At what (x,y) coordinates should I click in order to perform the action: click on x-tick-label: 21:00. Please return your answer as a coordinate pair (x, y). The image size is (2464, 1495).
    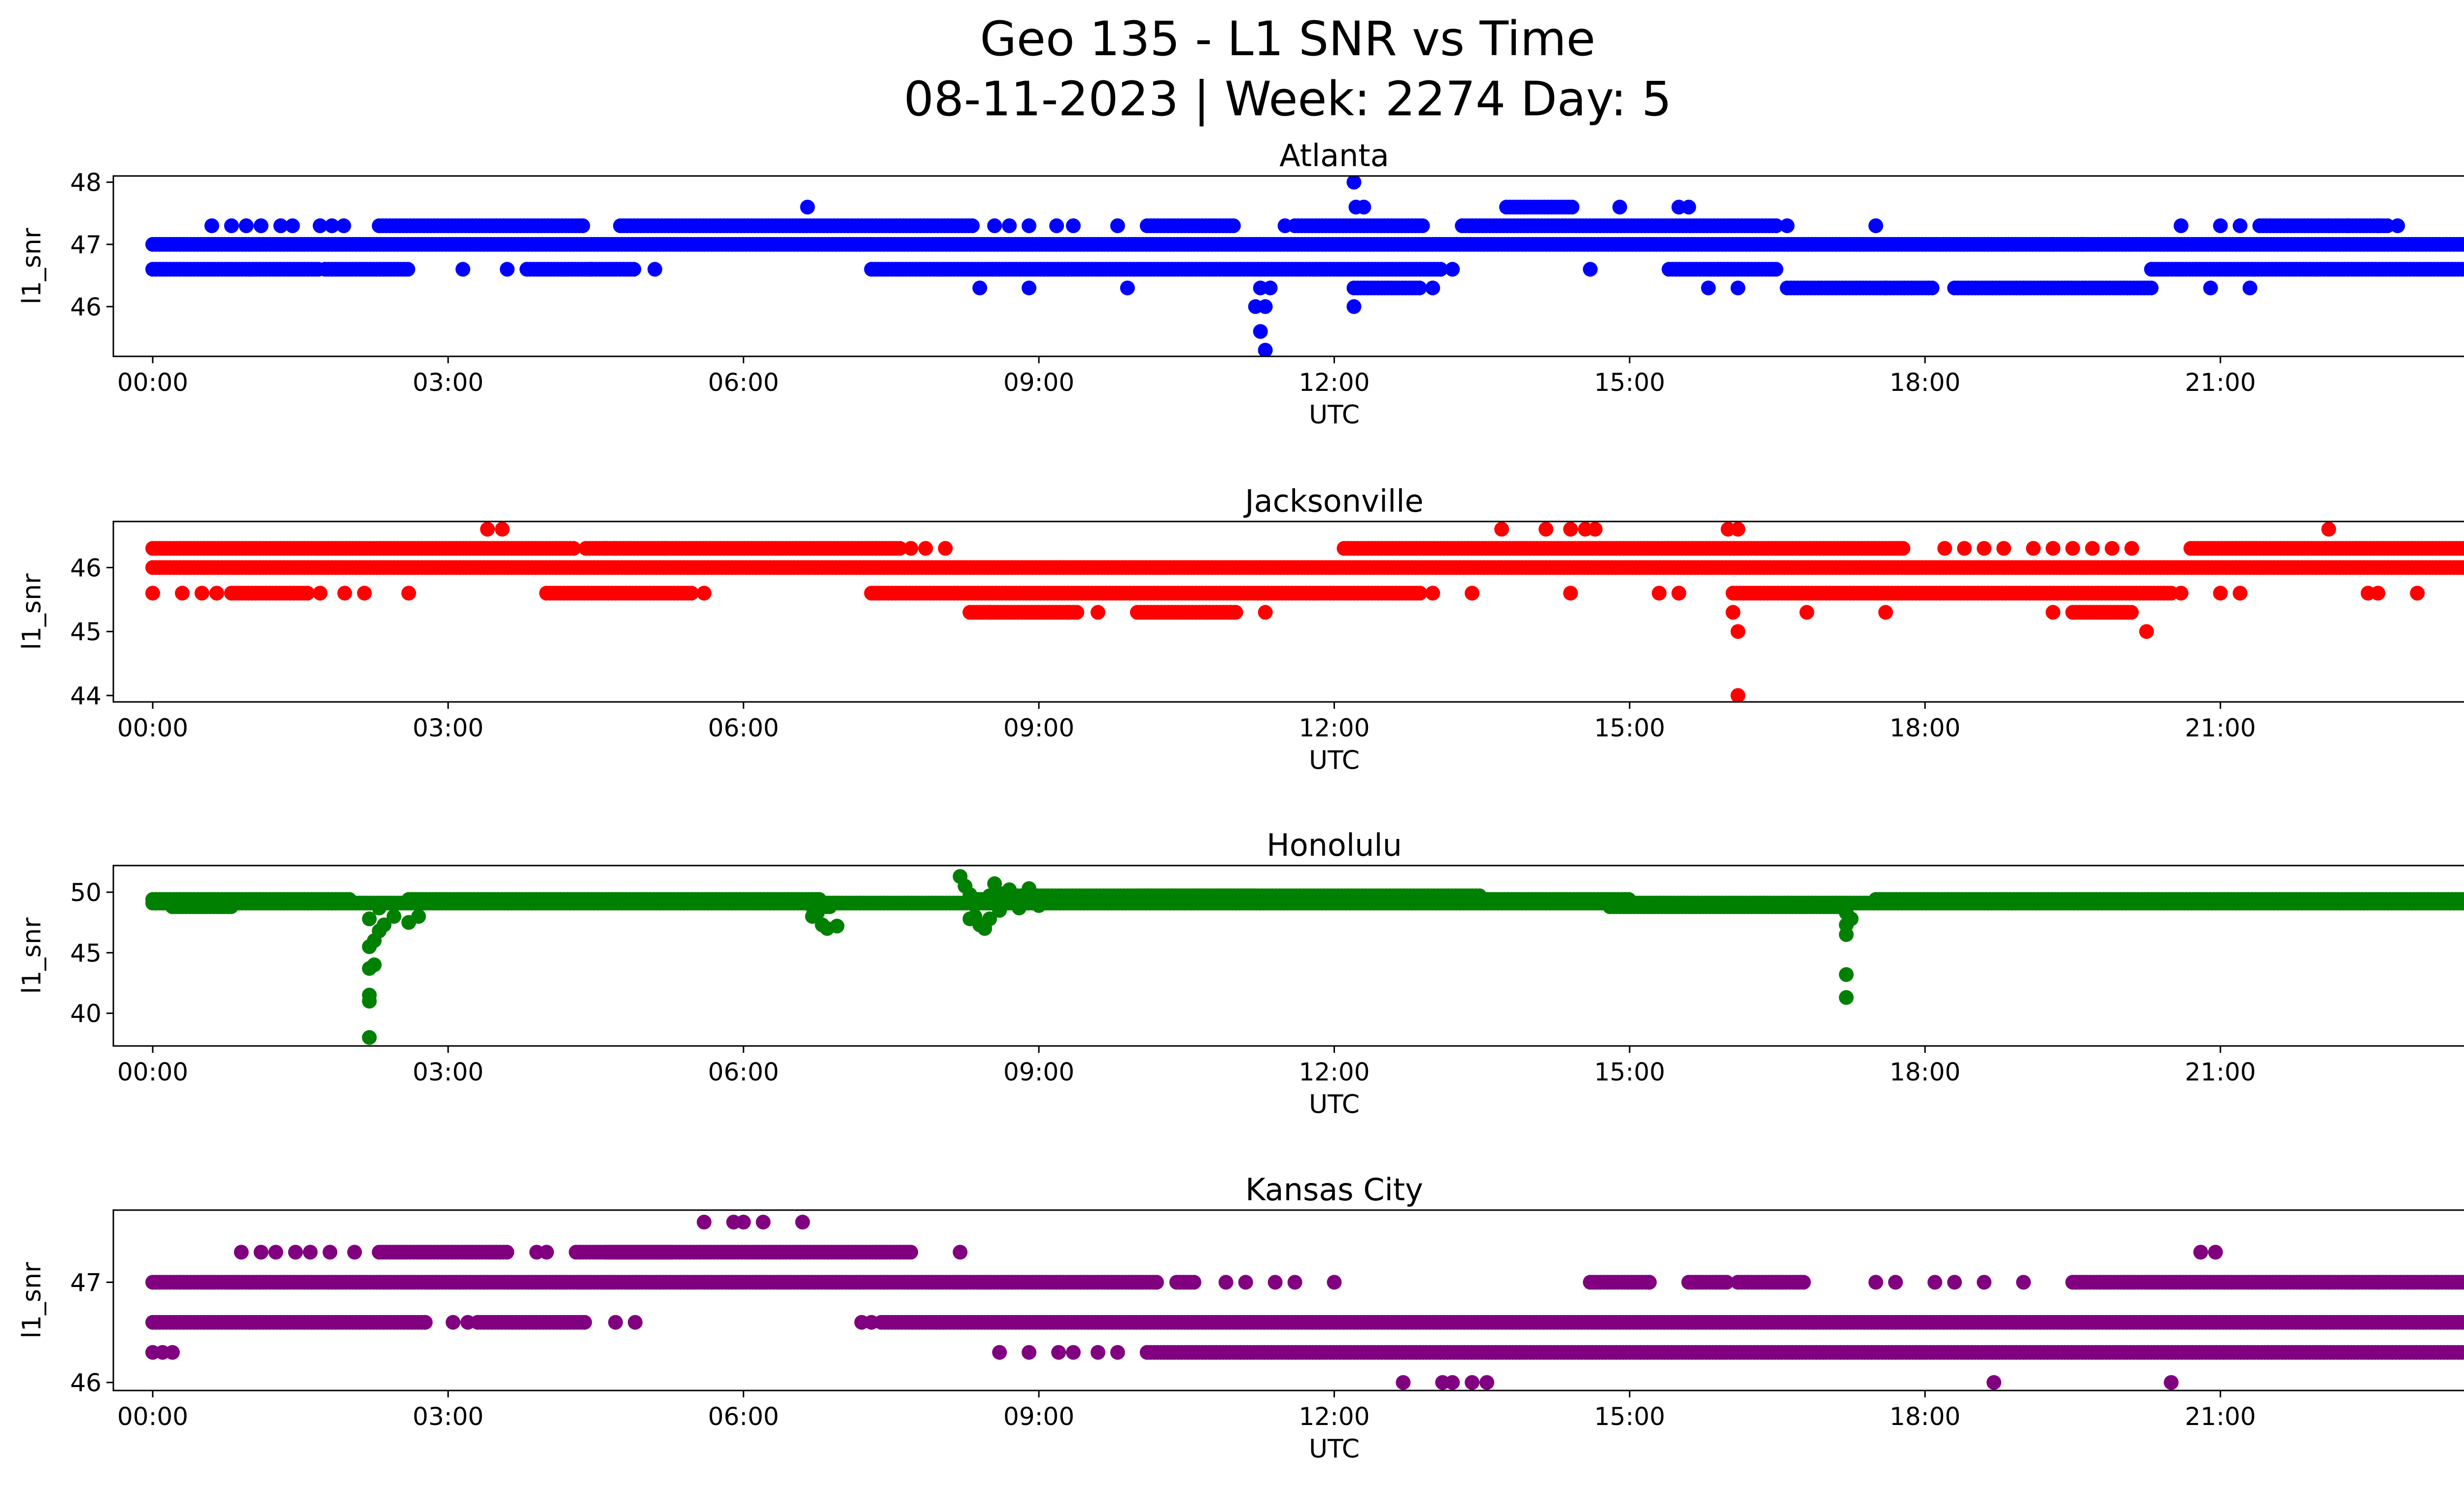
    Looking at the image, I should click on (2220, 1072).